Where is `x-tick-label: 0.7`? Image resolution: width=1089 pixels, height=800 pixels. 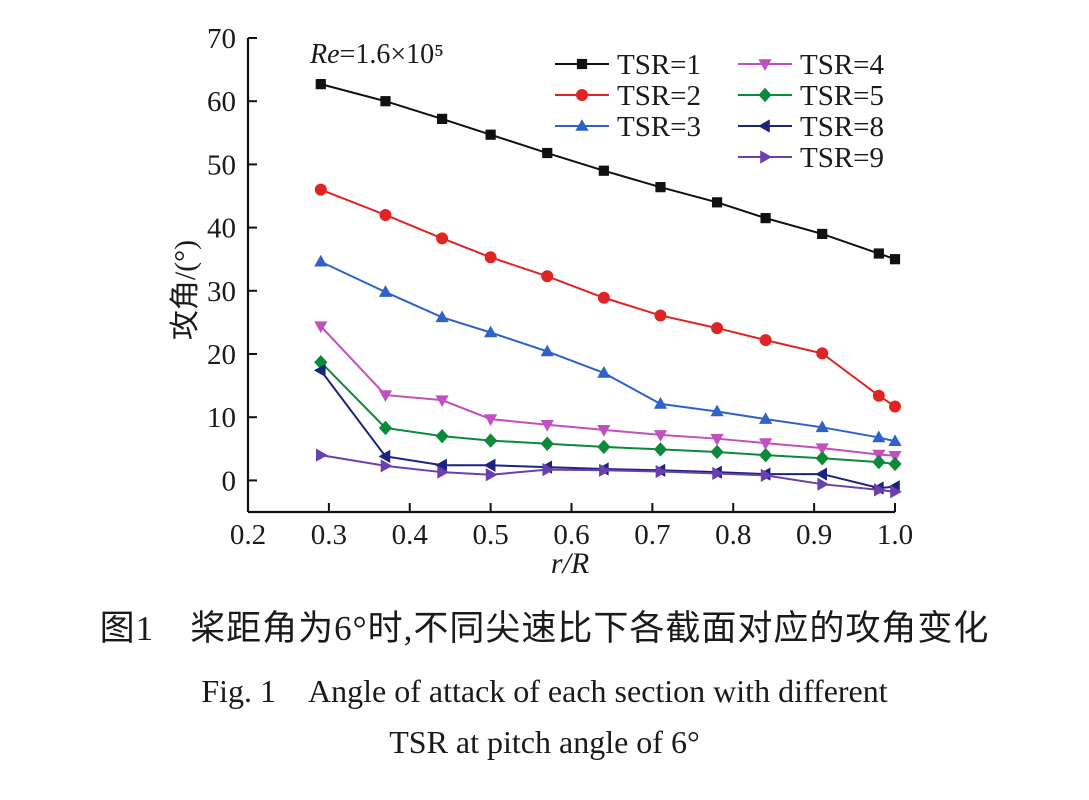 x-tick-label: 0.7 is located at coordinates (652, 535).